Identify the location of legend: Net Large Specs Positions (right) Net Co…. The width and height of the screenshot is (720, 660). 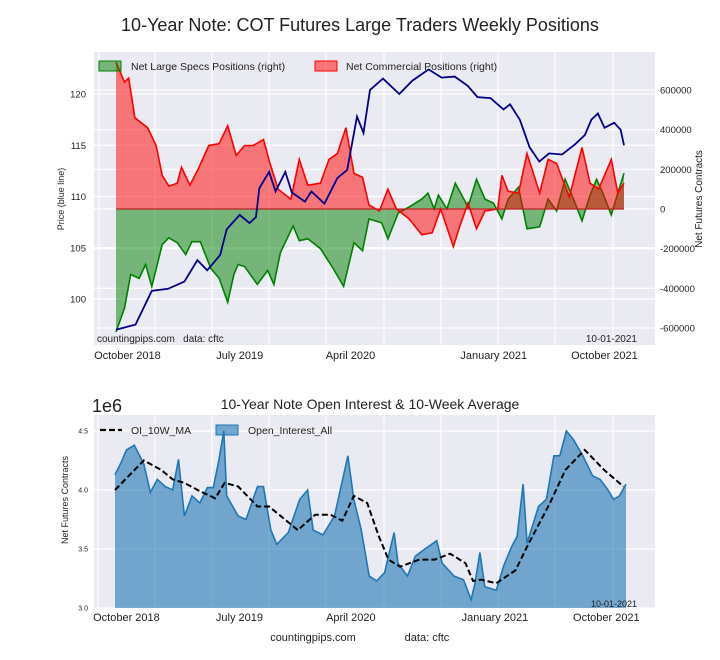
(297, 66).